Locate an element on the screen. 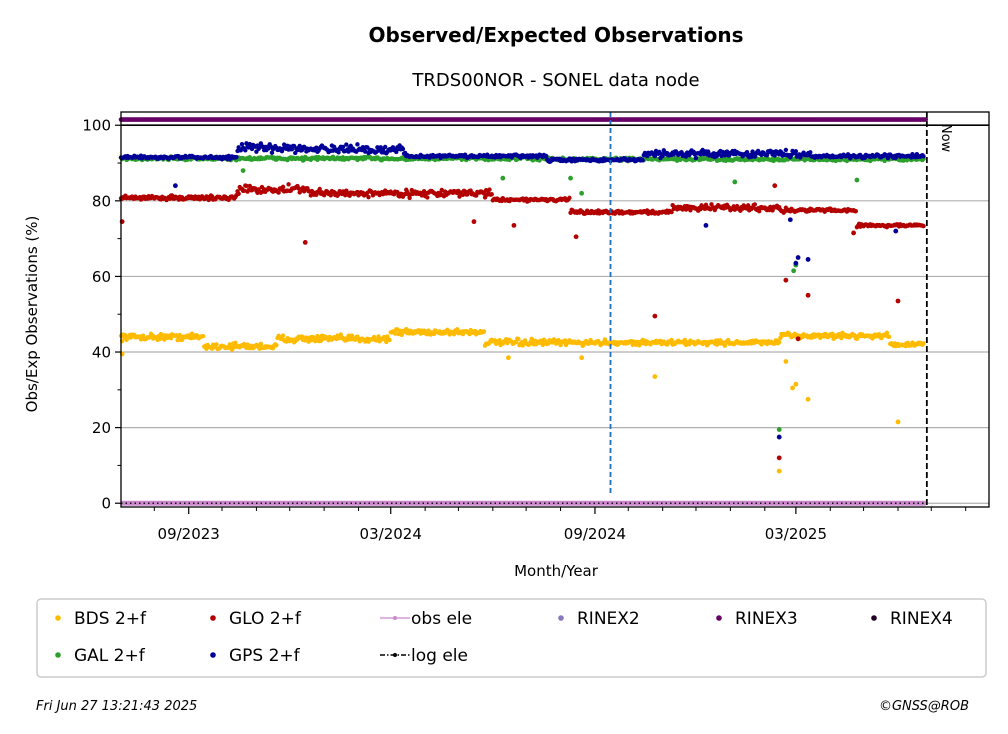 The image size is (1008, 734). legend-label-rinex2: RINEX2 is located at coordinates (608, 619).